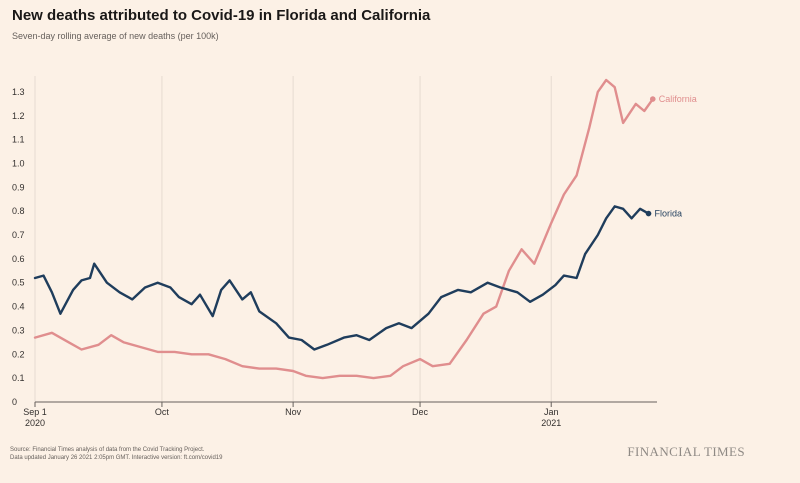 This screenshot has width=800, height=483. Describe the element at coordinates (18, 259) in the screenshot. I see `y-tick-label: 0.6` at that location.